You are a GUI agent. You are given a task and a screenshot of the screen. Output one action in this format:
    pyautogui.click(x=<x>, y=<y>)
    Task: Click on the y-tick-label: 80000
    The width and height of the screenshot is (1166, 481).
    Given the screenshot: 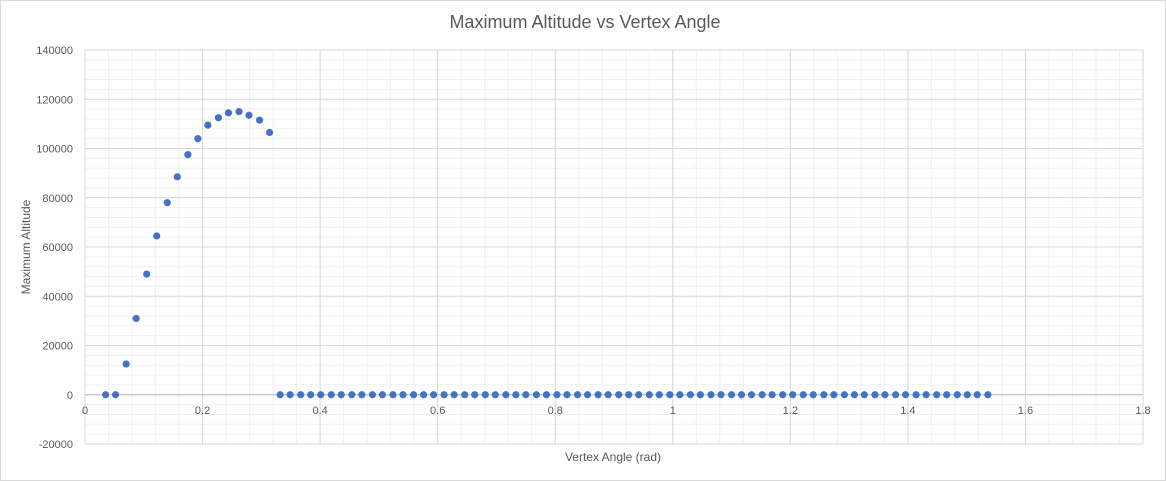 What is the action you would take?
    pyautogui.click(x=57, y=199)
    